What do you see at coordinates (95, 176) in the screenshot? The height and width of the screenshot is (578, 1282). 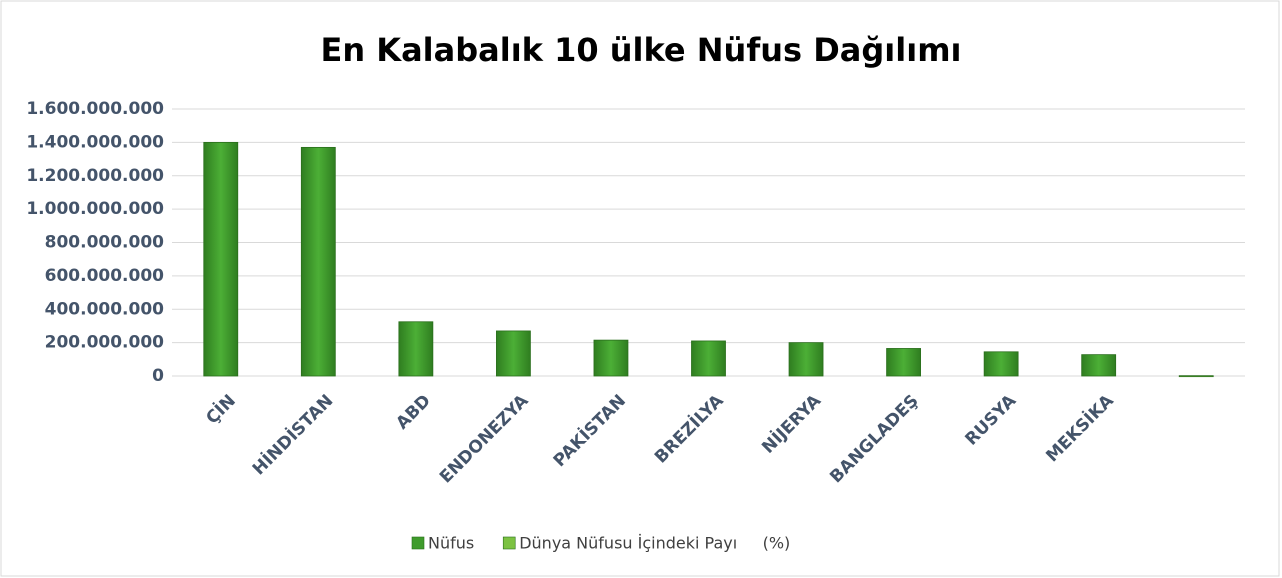 I see `y-tick-label: 1.200.000.000` at bounding box center [95, 176].